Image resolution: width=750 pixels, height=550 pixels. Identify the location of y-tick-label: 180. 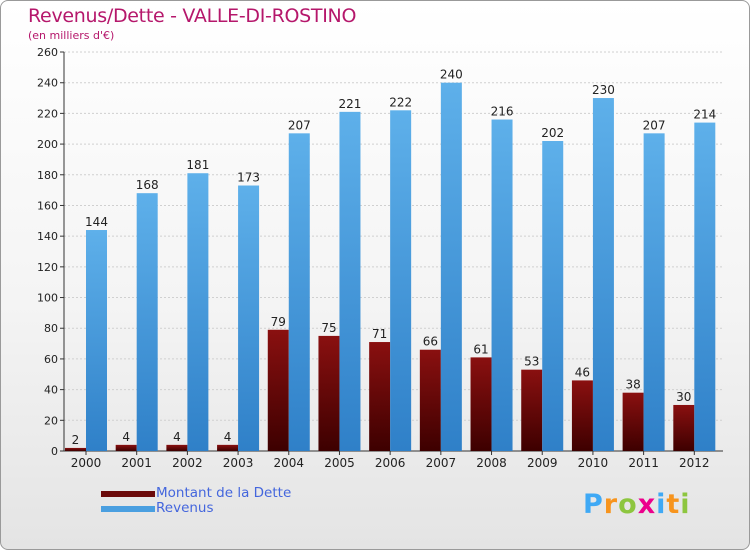
(47, 175).